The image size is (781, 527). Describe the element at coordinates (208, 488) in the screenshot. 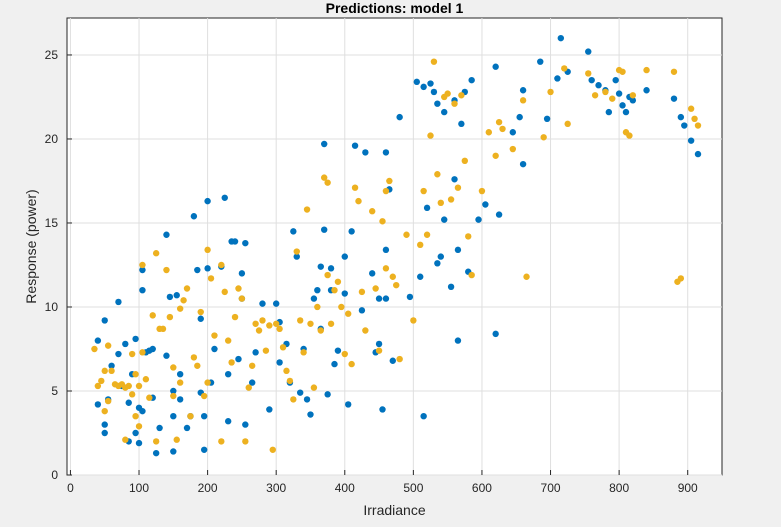

I see `x-tick-label: 200` at that location.